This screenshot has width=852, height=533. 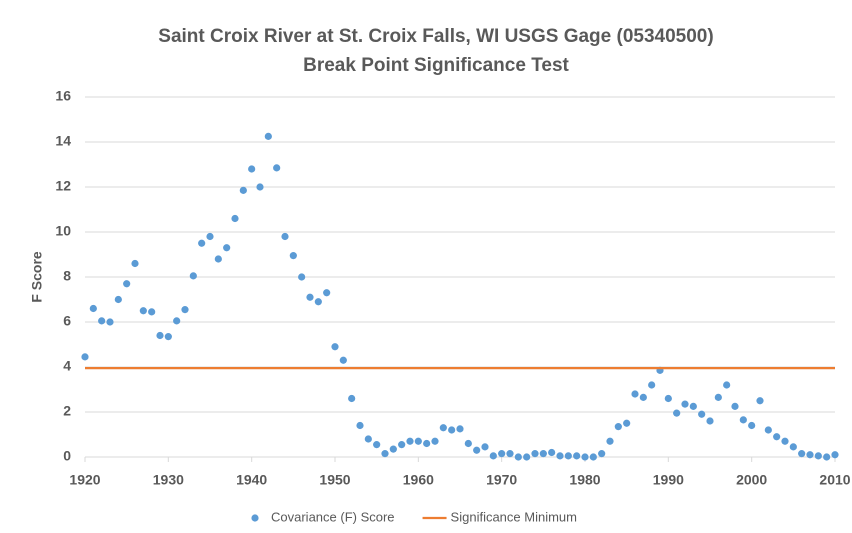 What do you see at coordinates (63, 186) in the screenshot?
I see `y-tick-label: 12` at bounding box center [63, 186].